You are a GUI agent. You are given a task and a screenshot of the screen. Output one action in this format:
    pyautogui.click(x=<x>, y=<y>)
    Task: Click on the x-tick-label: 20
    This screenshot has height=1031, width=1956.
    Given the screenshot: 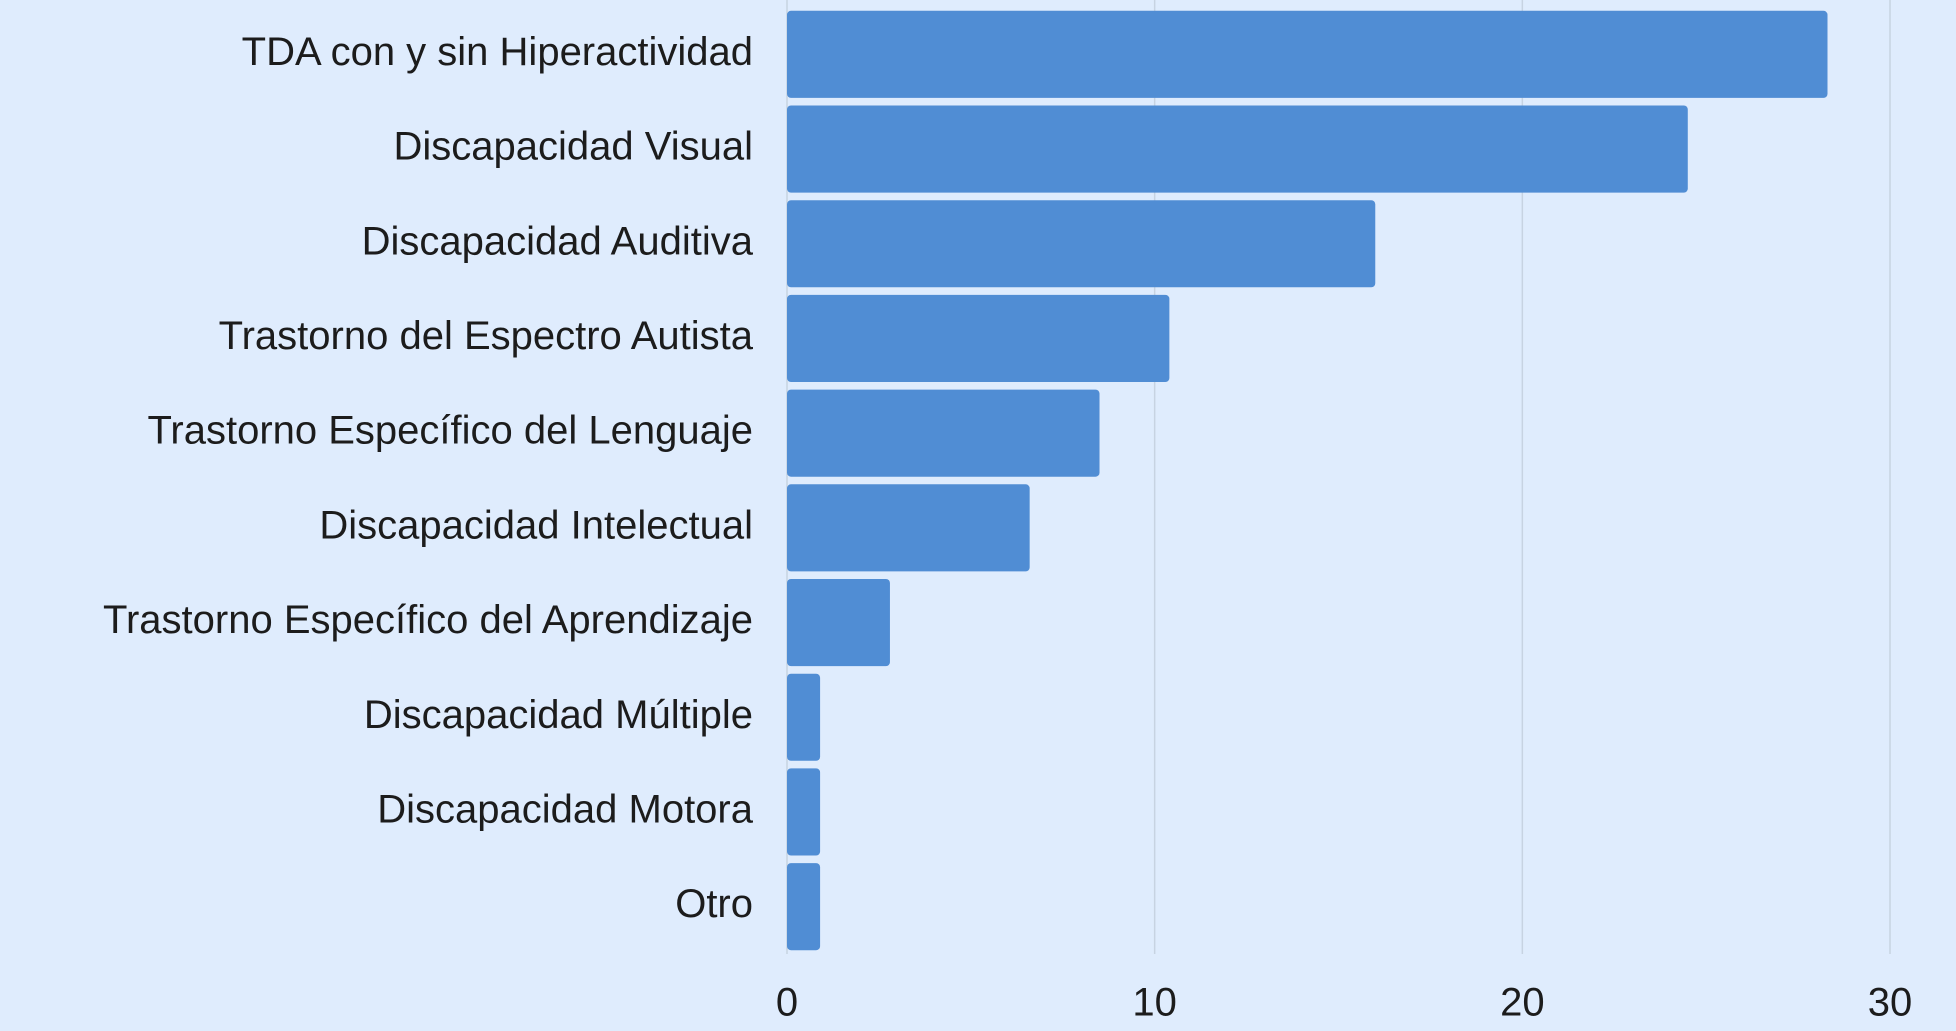 What is the action you would take?
    pyautogui.click(x=1522, y=1003)
    